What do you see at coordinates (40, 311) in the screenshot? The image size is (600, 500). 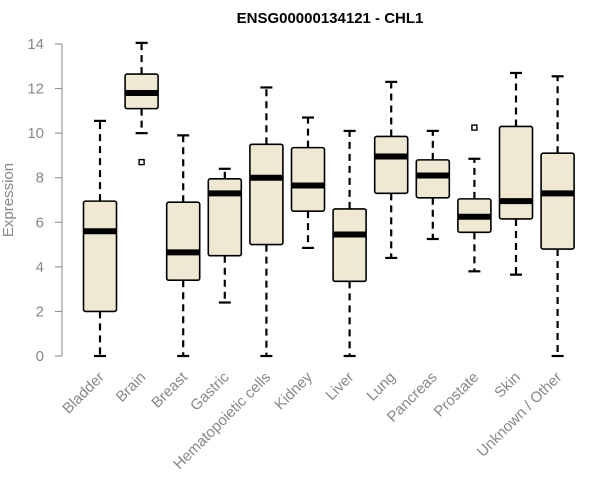 I see `y-tick-label-2: 2` at bounding box center [40, 311].